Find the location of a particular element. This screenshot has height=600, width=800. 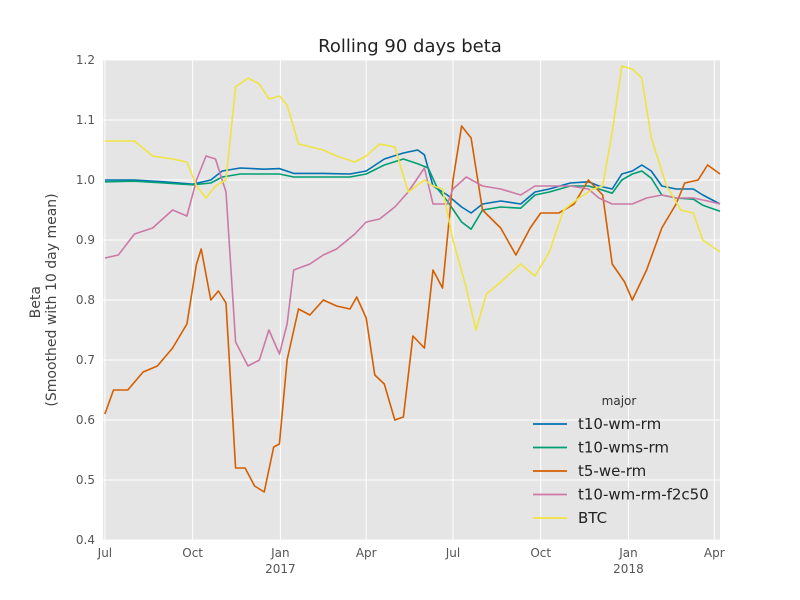

y-tick-label: 1.1 is located at coordinates (85, 120).